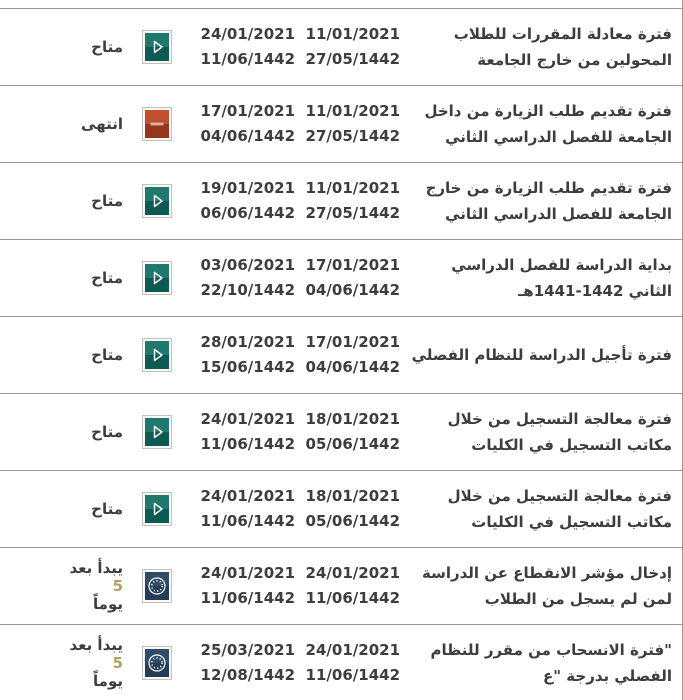 Image resolution: width=683 pixels, height=700 pixels. What do you see at coordinates (352, 290) in the screenshot?
I see `start-date-hijri: 04/06/1442` at bounding box center [352, 290].